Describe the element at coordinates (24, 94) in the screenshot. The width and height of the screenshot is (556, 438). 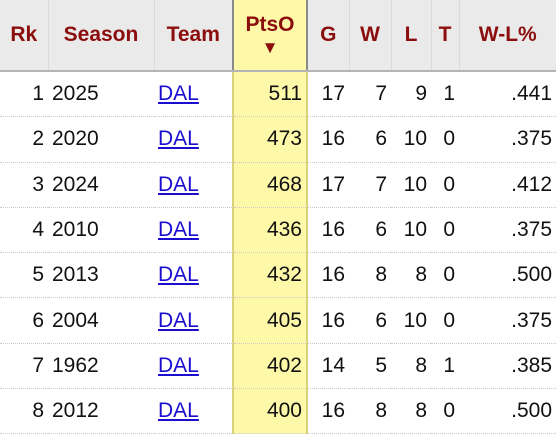
I see `cell-rk: 1` at that location.